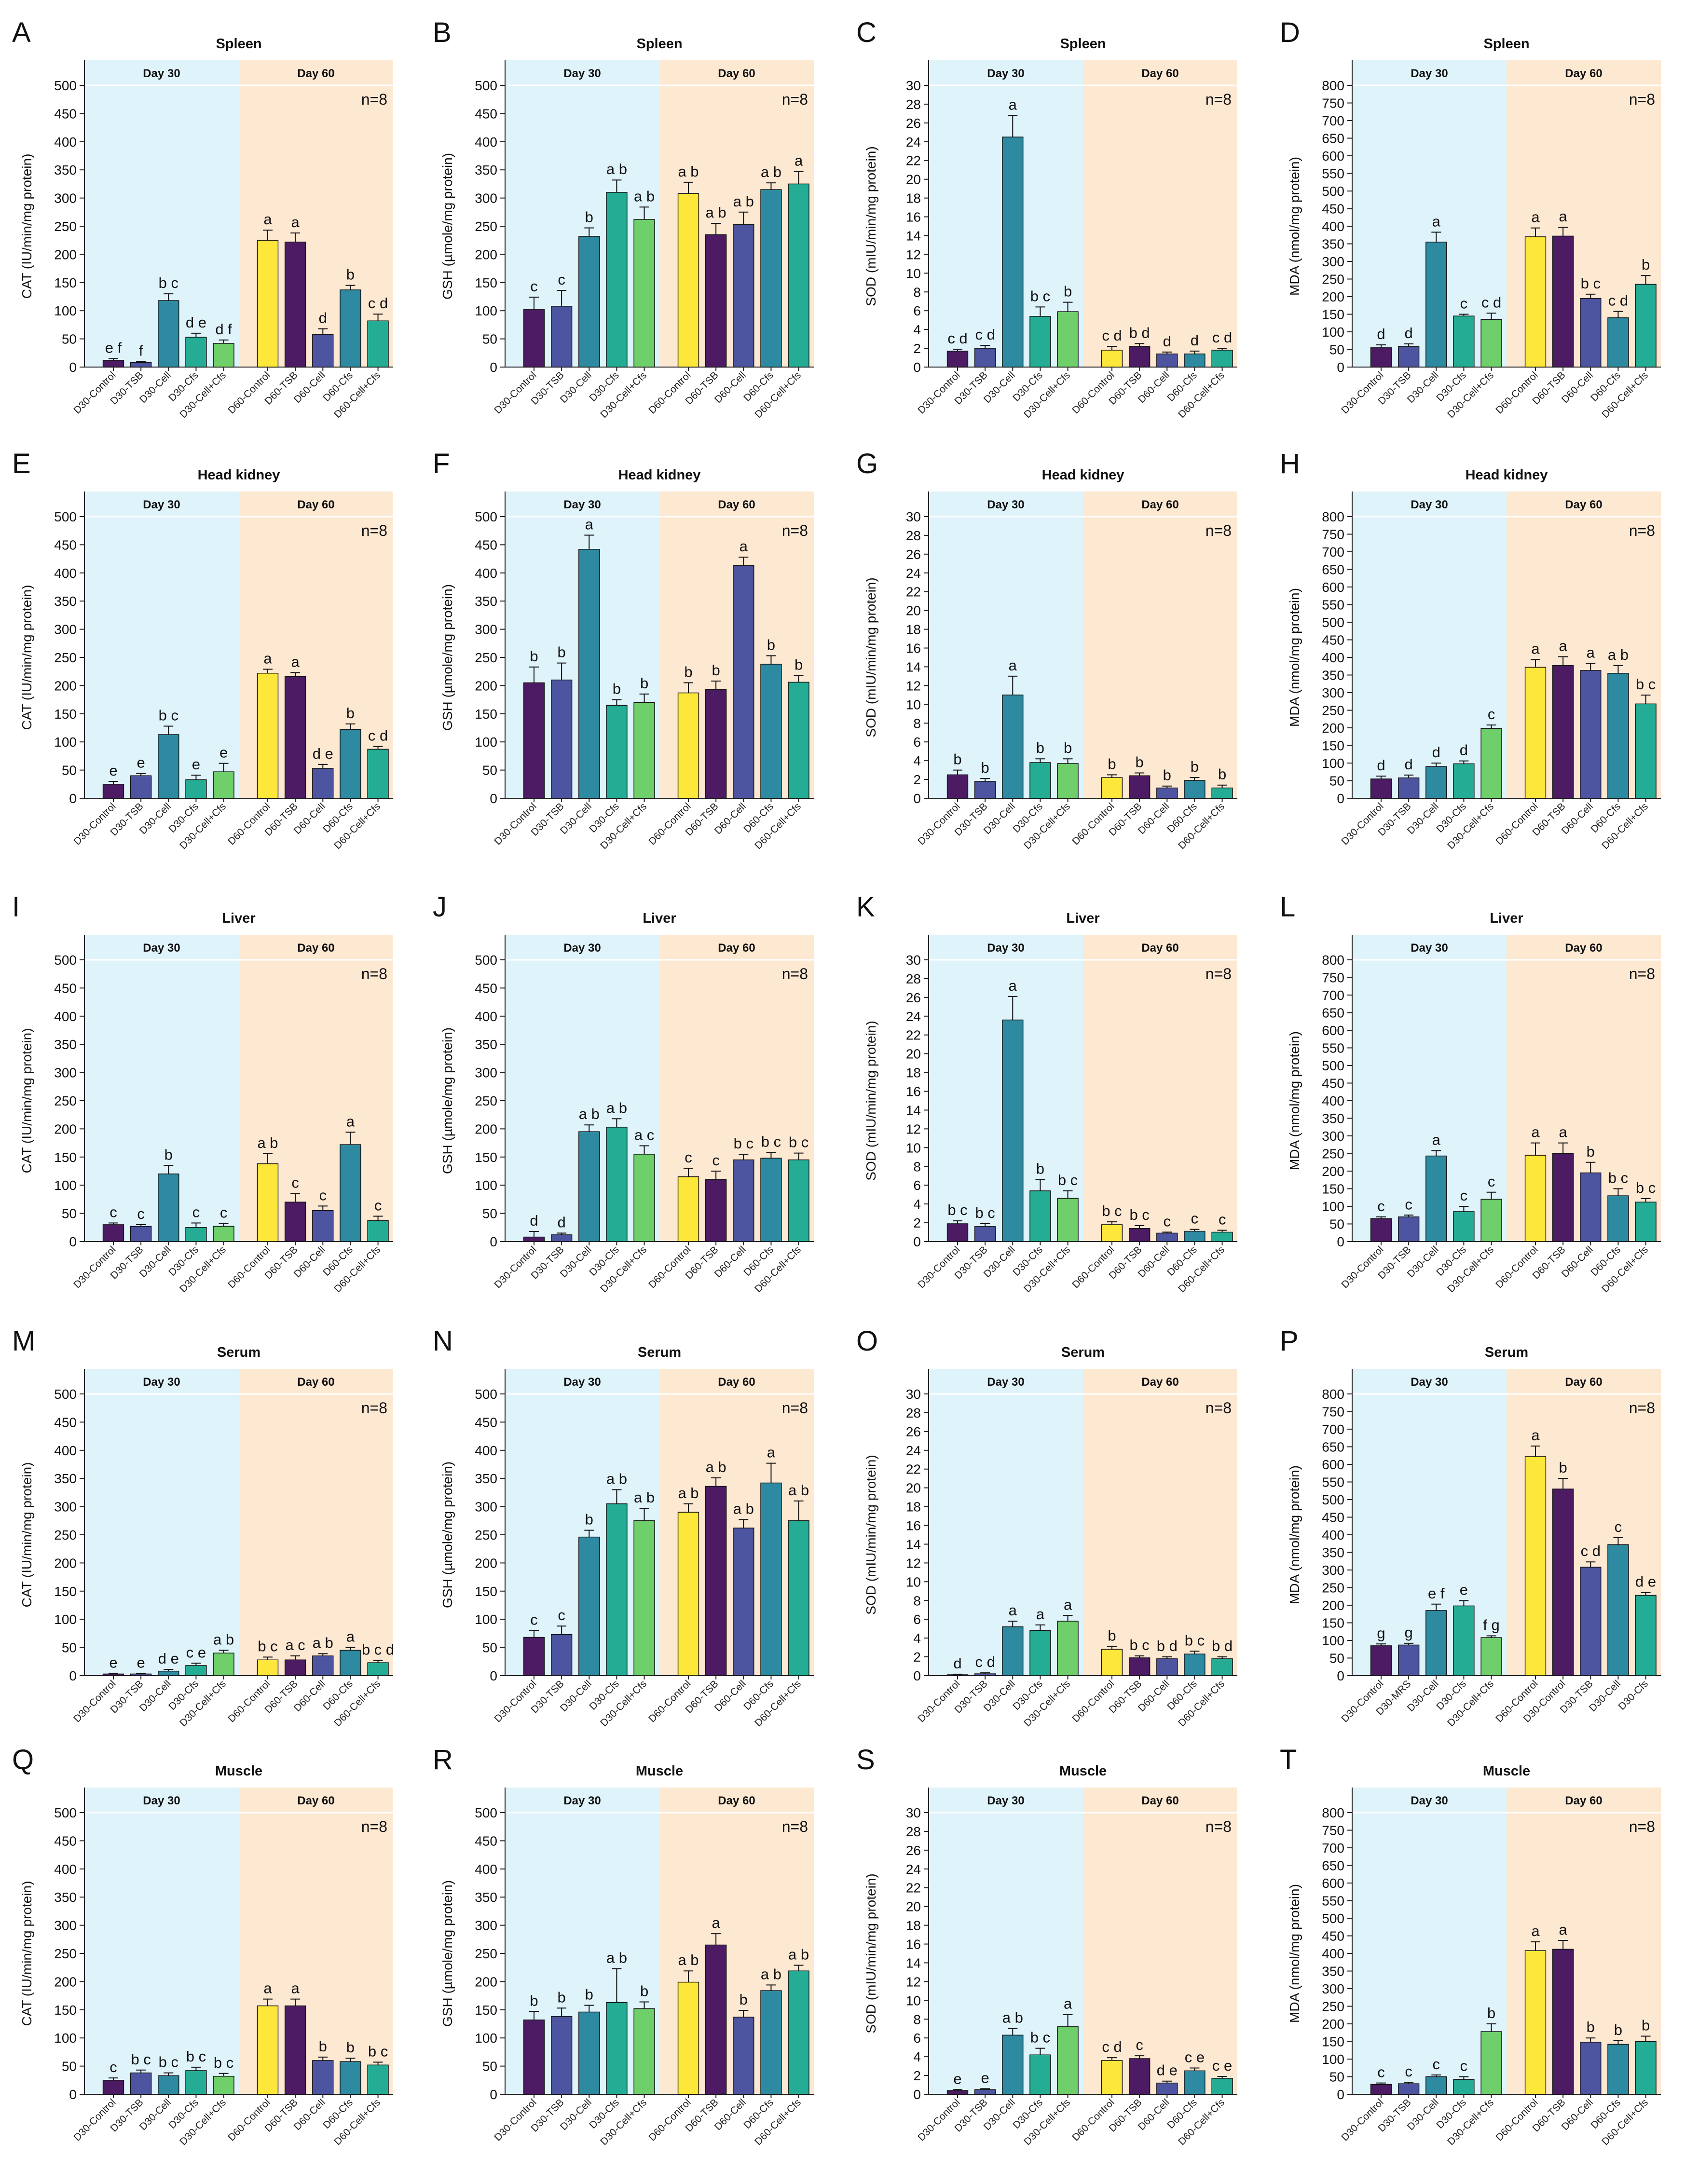 The width and height of the screenshot is (1685, 2184). I want to click on y-tick-label: 24, so click(913, 1450).